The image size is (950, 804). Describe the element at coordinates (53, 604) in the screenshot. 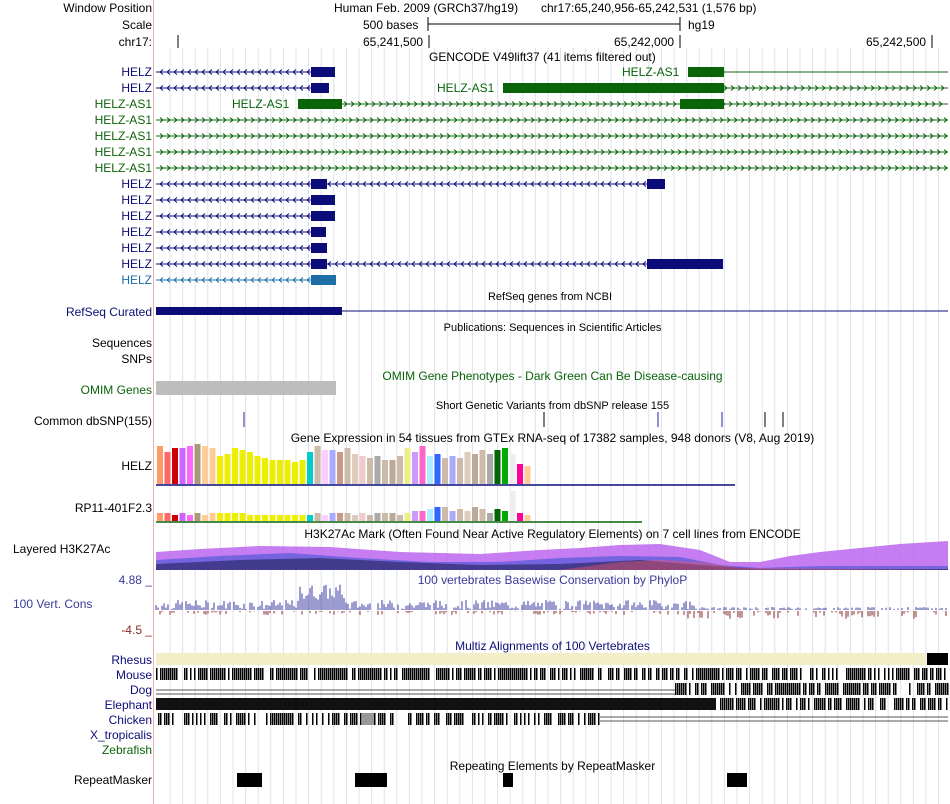

I see `cons-label: 100 Vert. Cons` at that location.